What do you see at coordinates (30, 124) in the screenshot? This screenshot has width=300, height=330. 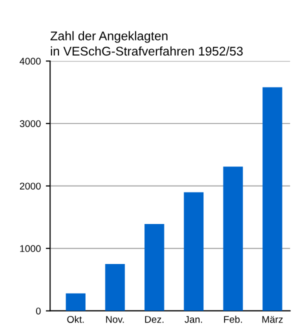 I see `y-tick-label: 3000` at bounding box center [30, 124].